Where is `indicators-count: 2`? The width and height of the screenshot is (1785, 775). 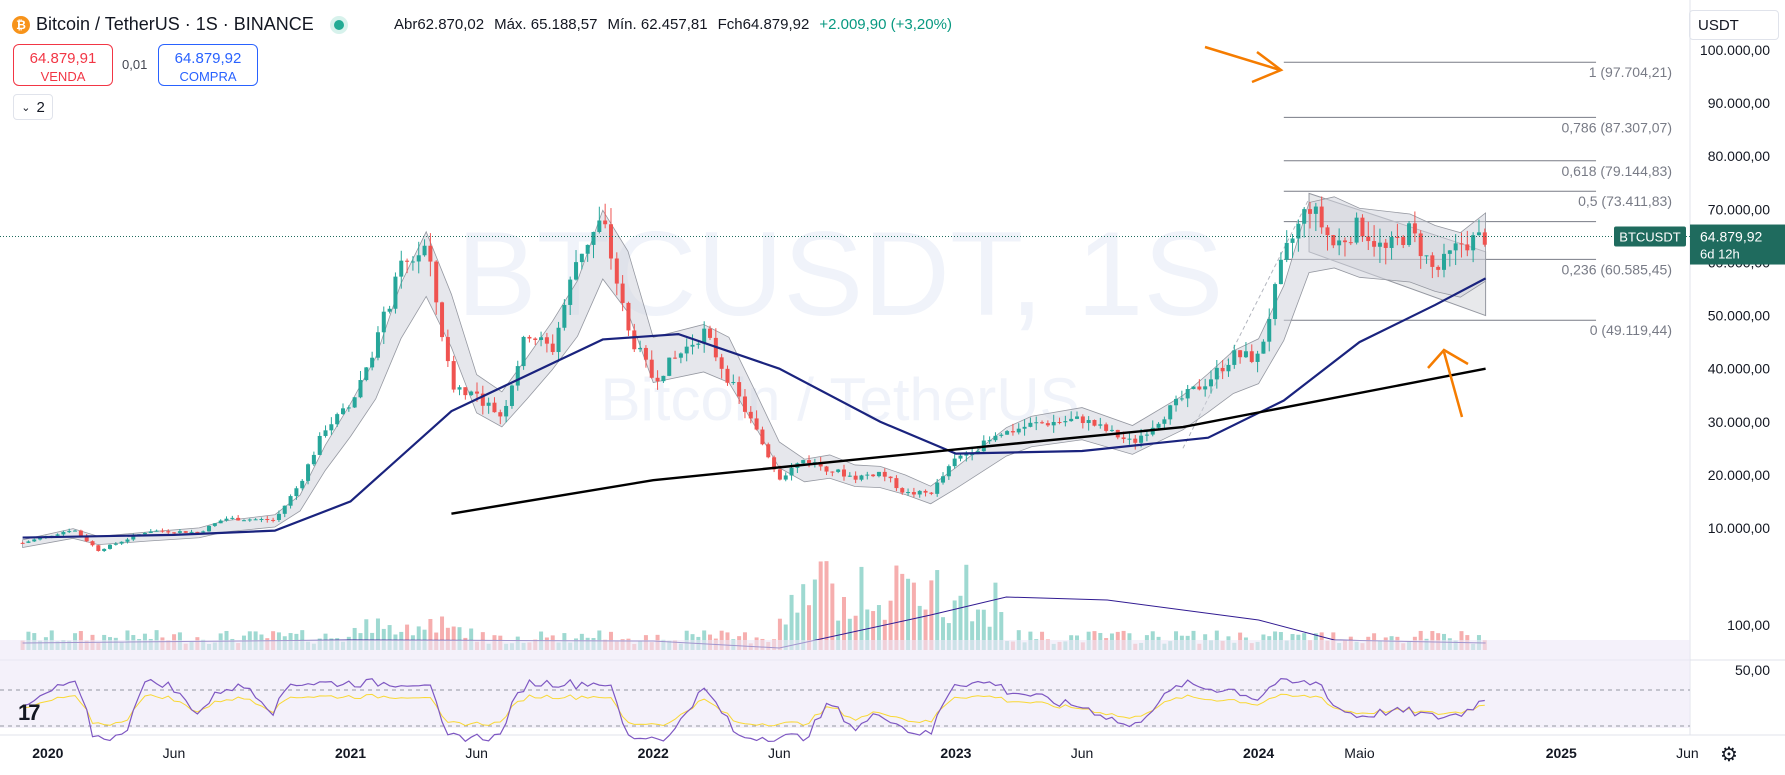 indicators-count: 2 is located at coordinates (40, 107).